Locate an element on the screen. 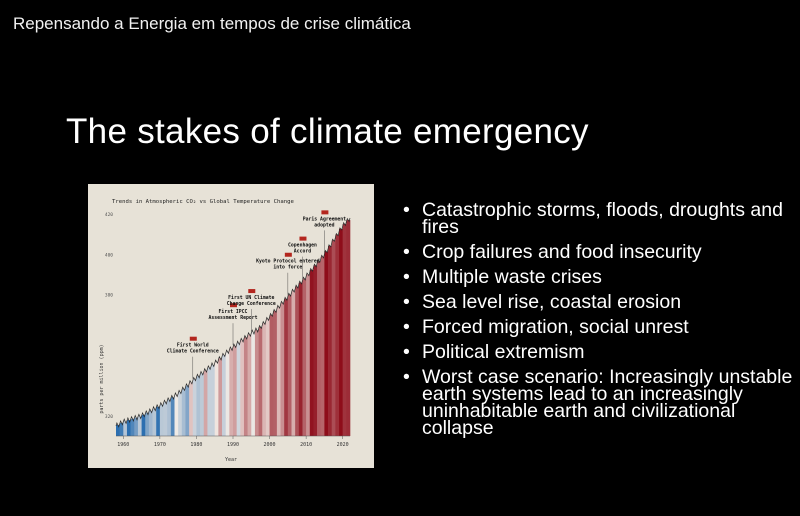 Image resolution: width=800 pixels, height=516 pixels. x-tick-label: 2010 is located at coordinates (306, 445).